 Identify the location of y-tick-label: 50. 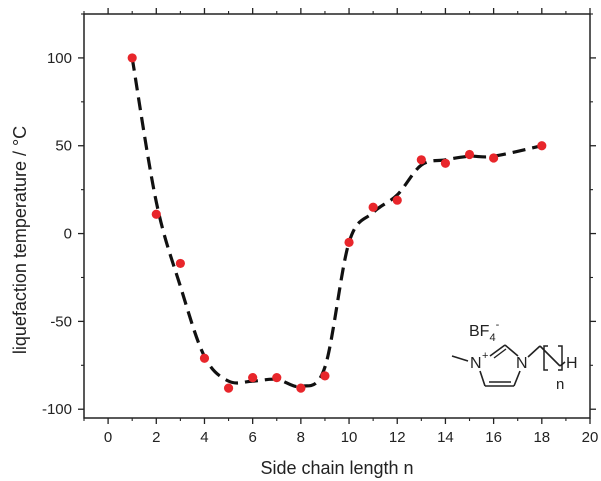
(63, 146).